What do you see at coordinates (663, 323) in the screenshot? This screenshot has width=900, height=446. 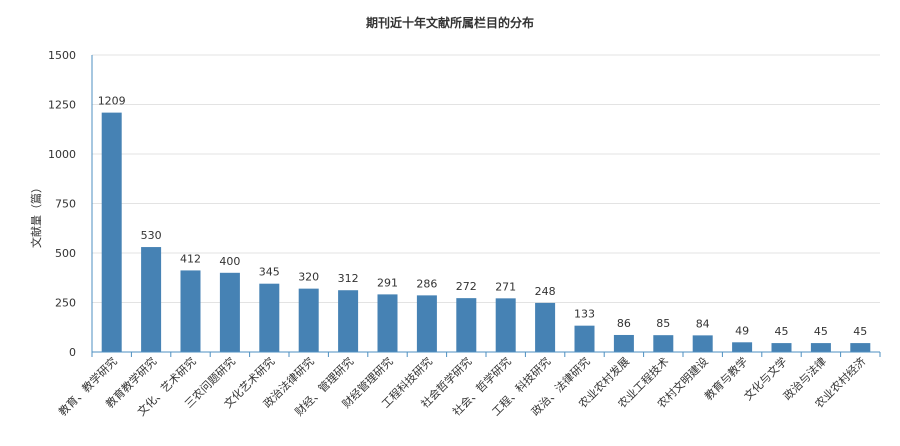 I see `data-label: 85` at bounding box center [663, 323].